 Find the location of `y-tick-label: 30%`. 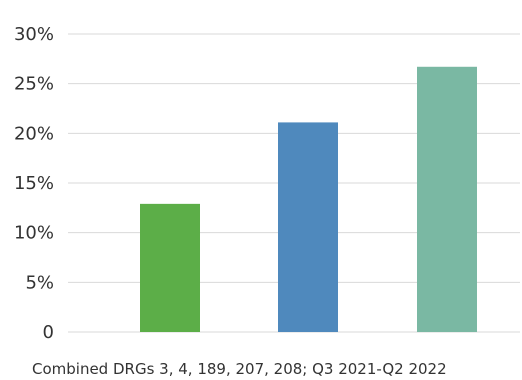

y-tick-label: 30% is located at coordinates (34, 34).